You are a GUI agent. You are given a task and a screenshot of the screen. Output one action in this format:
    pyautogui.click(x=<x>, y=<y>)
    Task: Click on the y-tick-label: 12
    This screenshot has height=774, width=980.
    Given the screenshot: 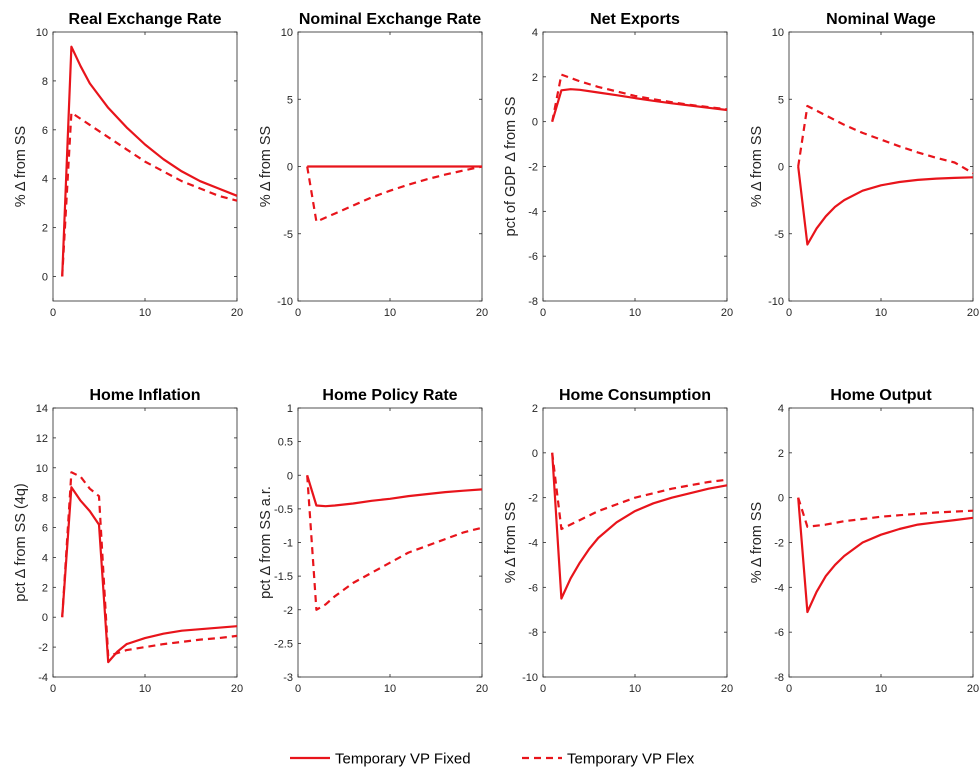 What is the action you would take?
    pyautogui.click(x=42, y=439)
    